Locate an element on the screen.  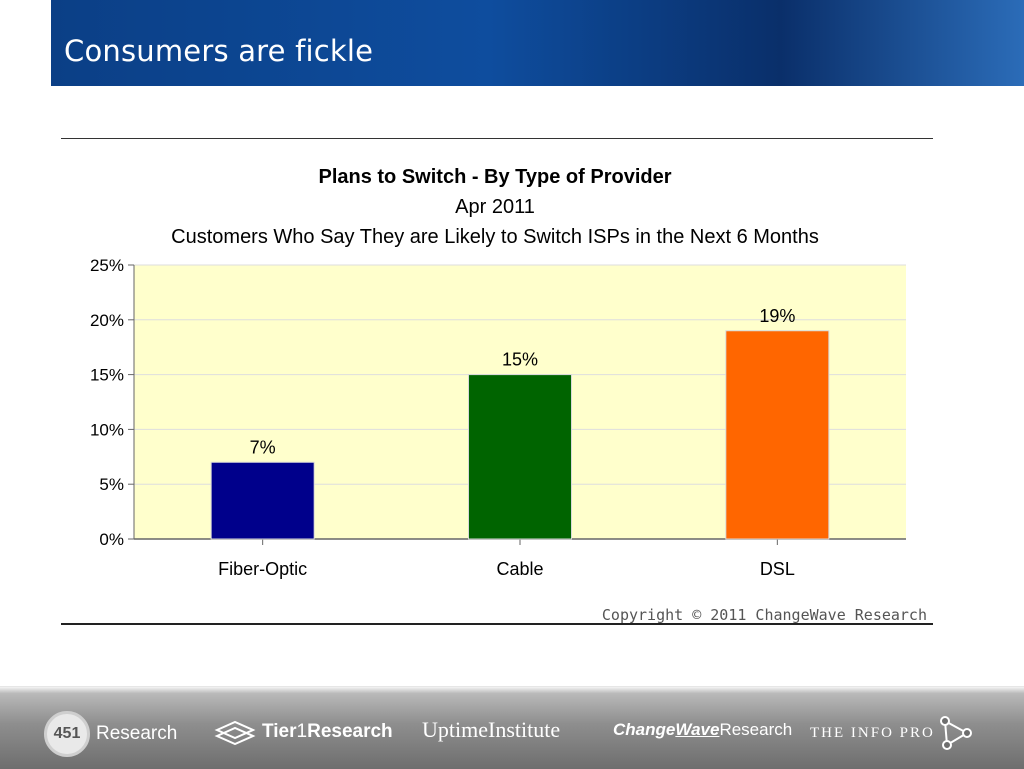
logo-change-prefix: Change is located at coordinates (644, 729).